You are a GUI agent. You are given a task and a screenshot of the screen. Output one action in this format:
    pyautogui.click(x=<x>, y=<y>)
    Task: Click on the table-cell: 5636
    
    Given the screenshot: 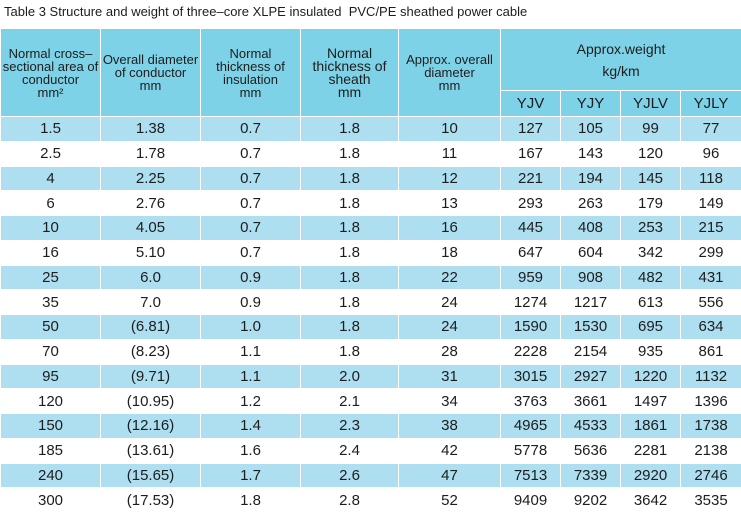 What is the action you would take?
    pyautogui.click(x=590, y=450)
    